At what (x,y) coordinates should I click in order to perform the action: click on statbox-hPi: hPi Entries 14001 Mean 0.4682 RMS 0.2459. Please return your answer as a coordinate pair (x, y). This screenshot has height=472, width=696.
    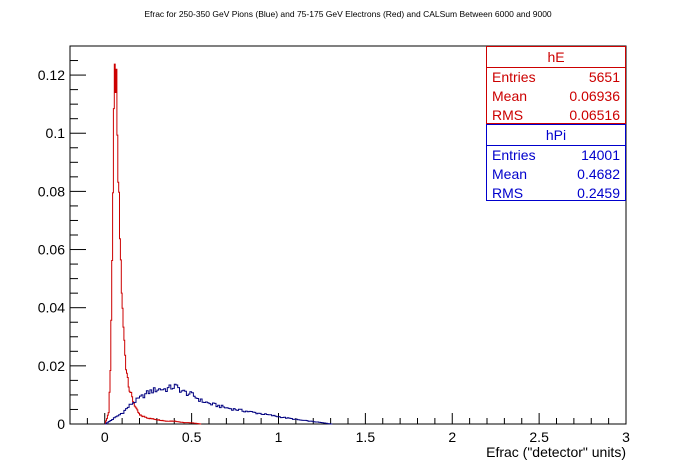
    Looking at the image, I should click on (556, 162).